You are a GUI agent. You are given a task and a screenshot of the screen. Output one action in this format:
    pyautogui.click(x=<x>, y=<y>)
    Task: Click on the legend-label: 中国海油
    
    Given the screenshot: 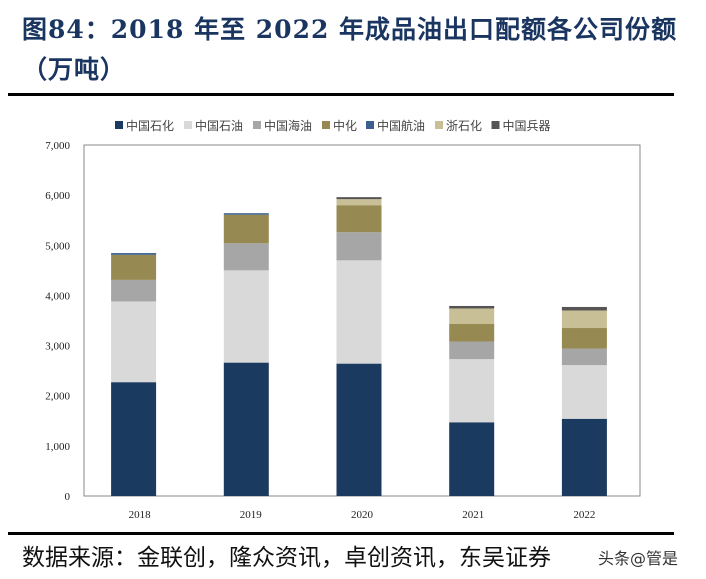 What is the action you would take?
    pyautogui.click(x=288, y=125)
    